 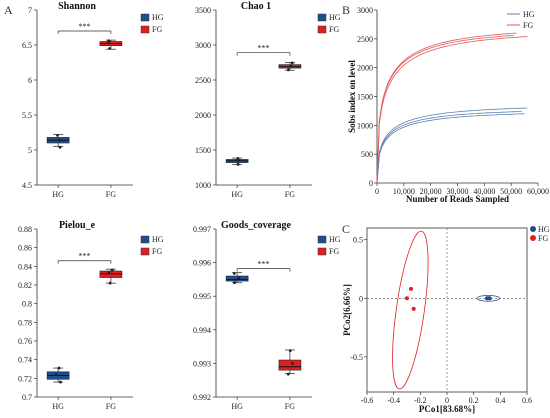 What do you see at coordinates (25, 360) in the screenshot?
I see `y-tick-label: 0.74` at bounding box center [25, 360].